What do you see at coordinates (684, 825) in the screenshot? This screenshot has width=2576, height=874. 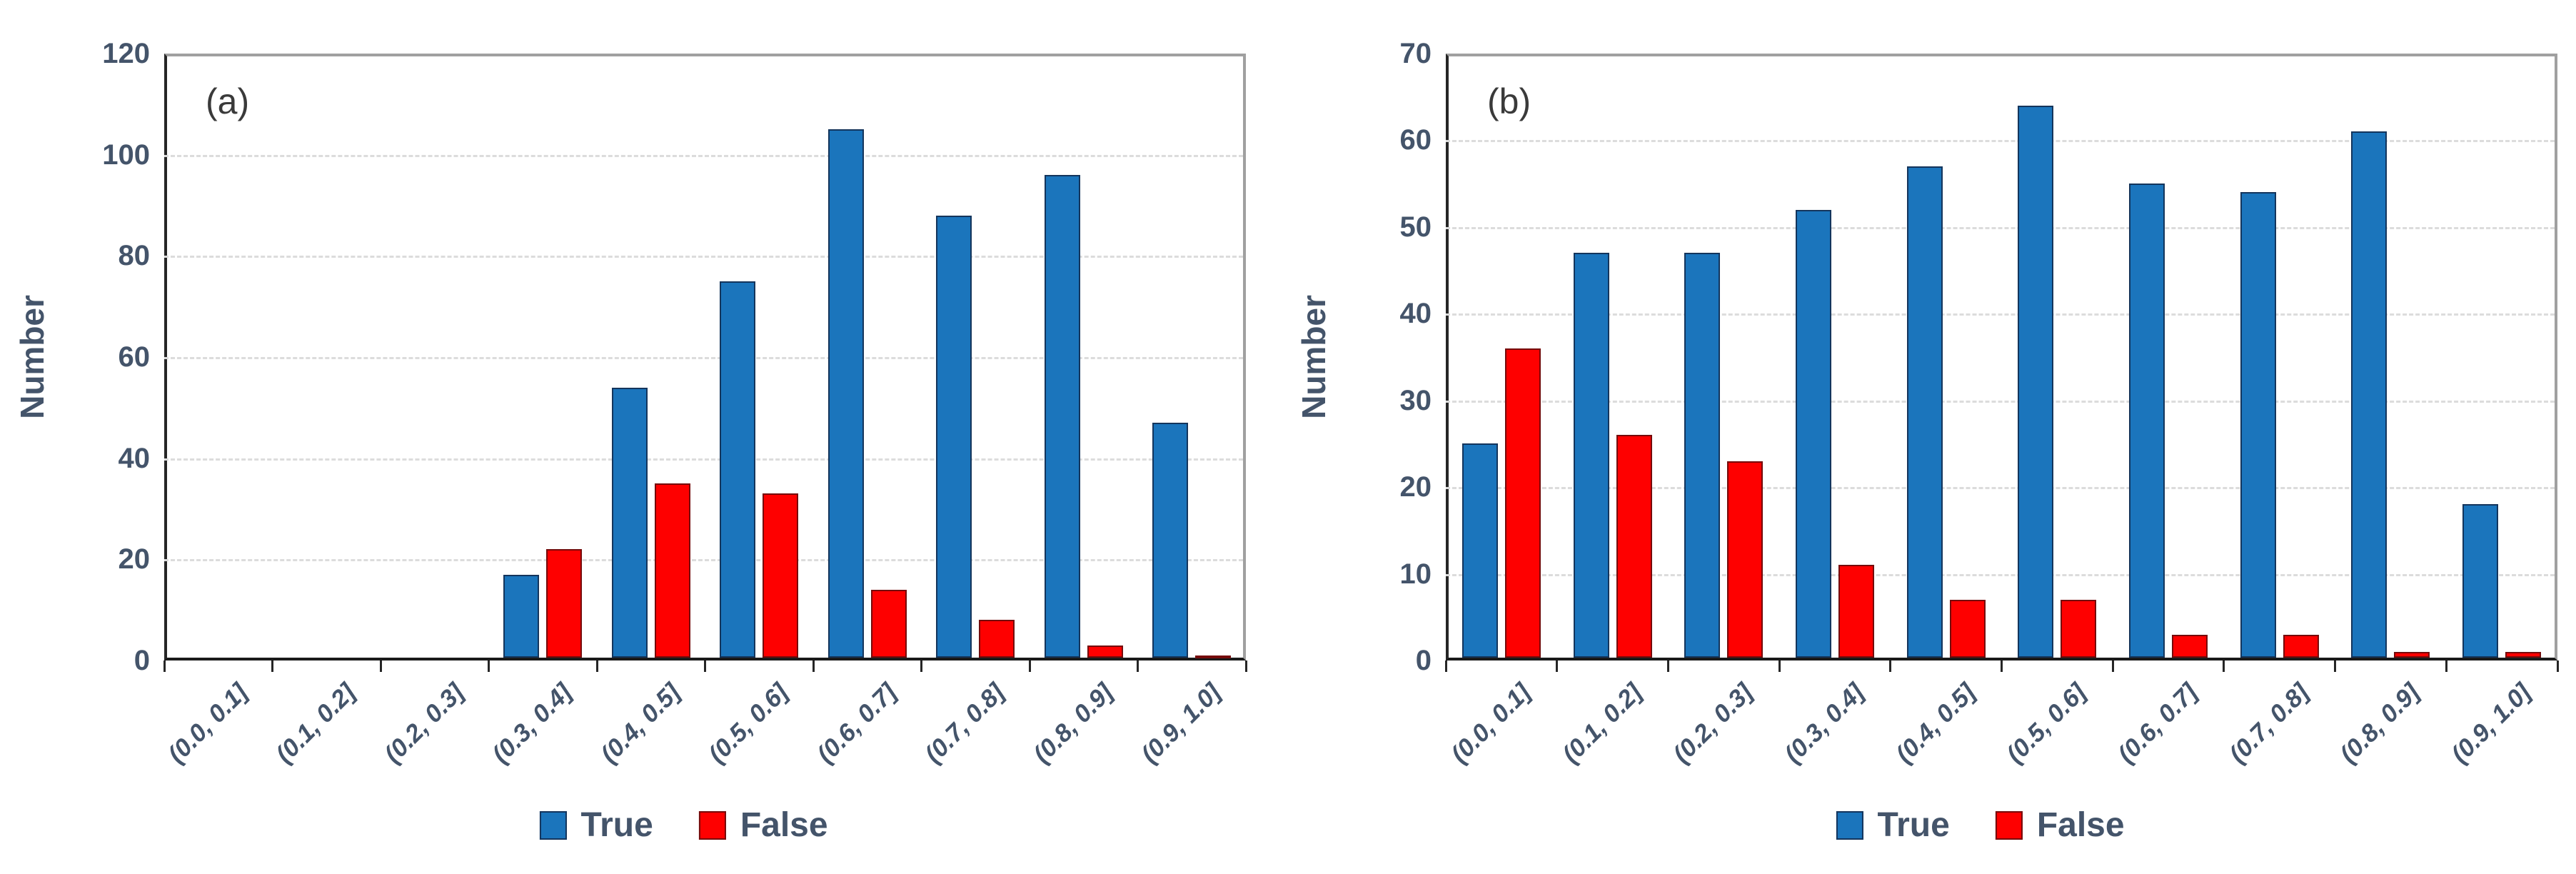 I see `legend-a: True False` at bounding box center [684, 825].